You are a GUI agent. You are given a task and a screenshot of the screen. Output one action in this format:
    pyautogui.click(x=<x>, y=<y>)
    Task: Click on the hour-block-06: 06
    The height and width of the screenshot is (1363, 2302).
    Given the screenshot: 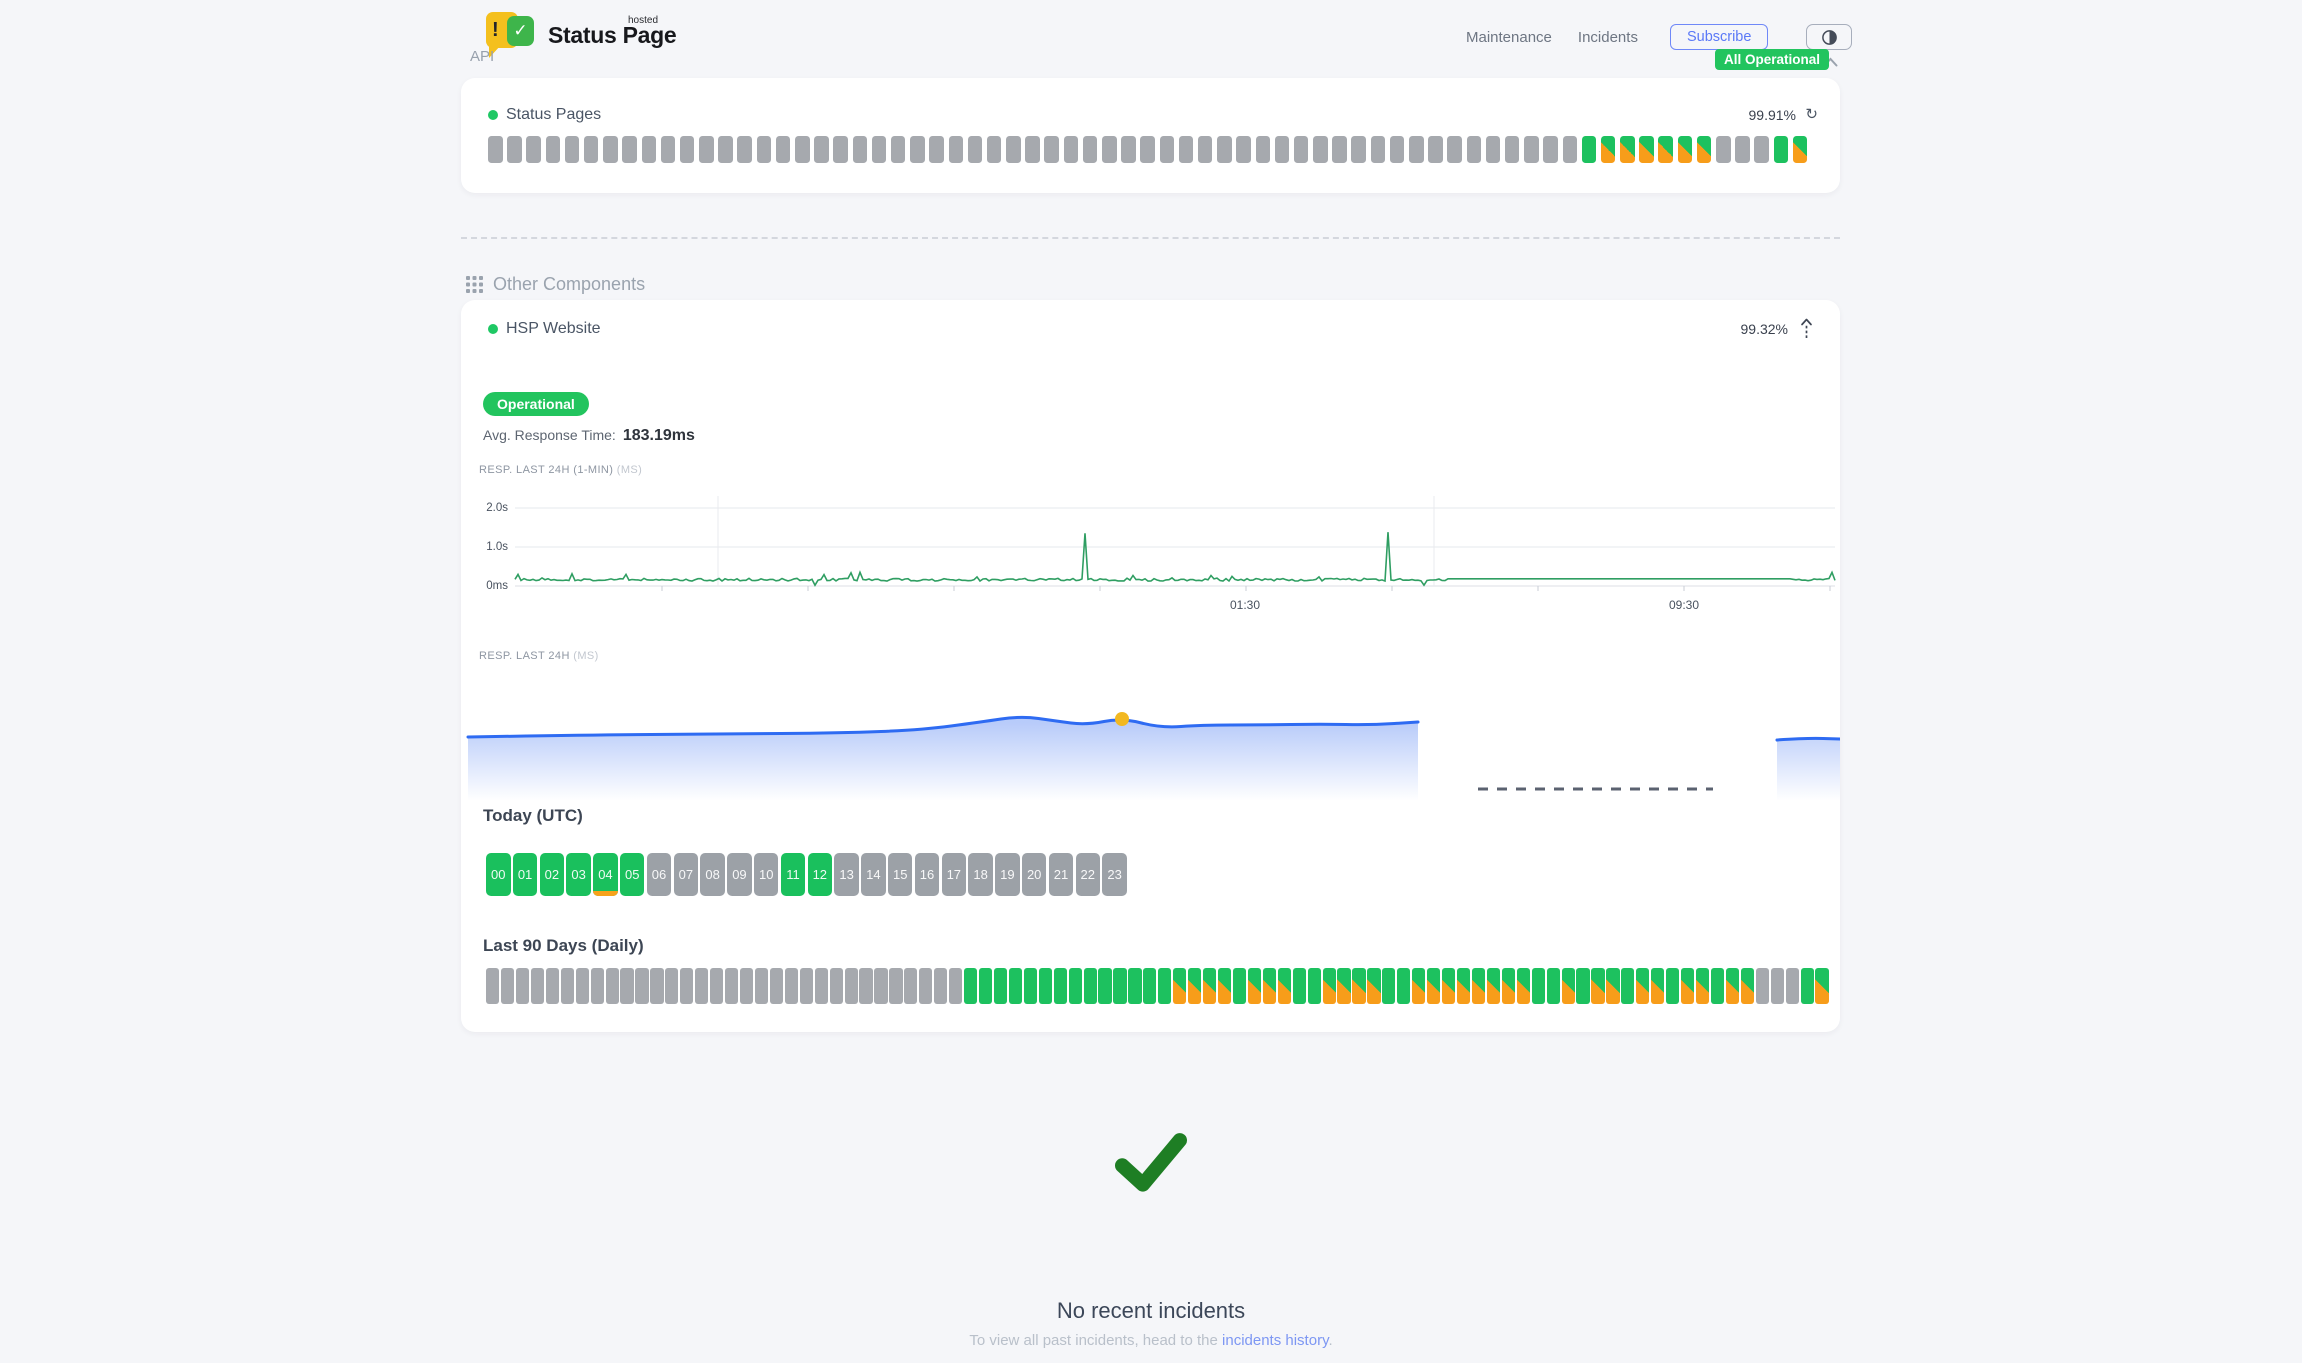 What is the action you would take?
    pyautogui.click(x=659, y=874)
    